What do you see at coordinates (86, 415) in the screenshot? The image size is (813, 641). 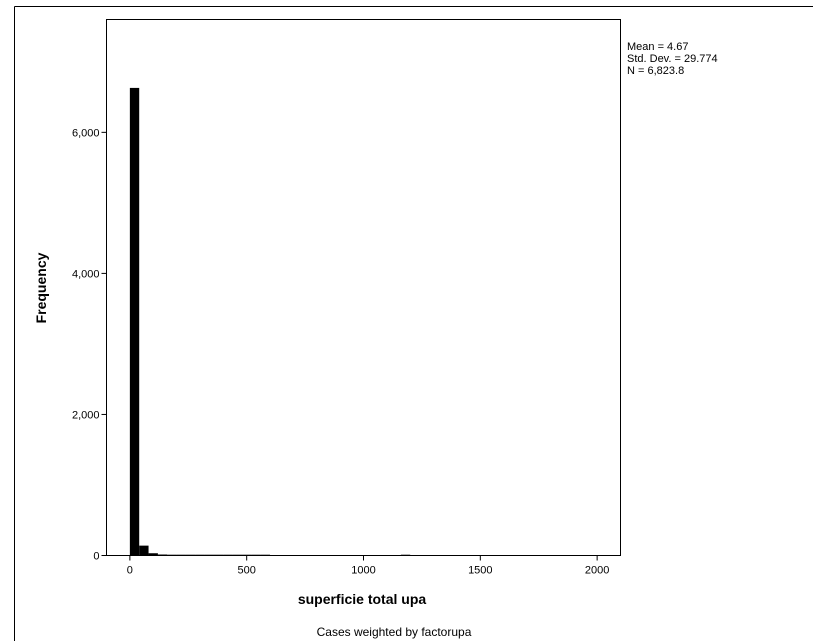 I see `y-tick-label: 2,000` at bounding box center [86, 415].